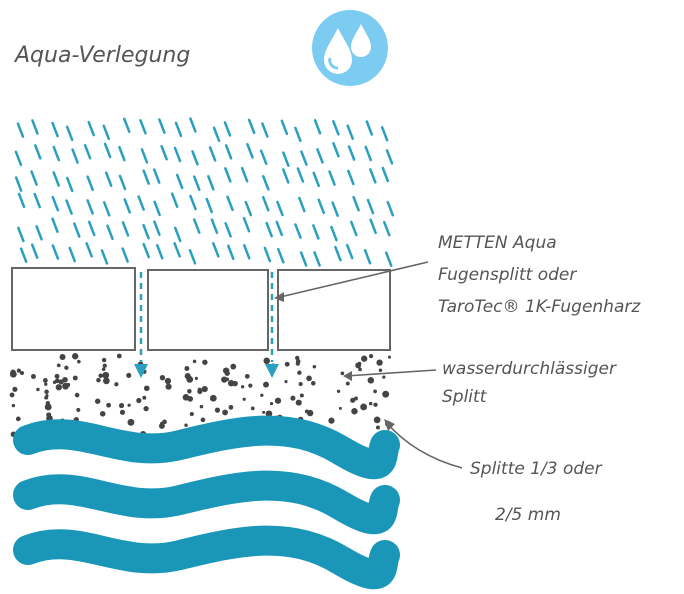  What do you see at coordinates (206, 317) in the screenshot?
I see `joint-flow` at bounding box center [206, 317].